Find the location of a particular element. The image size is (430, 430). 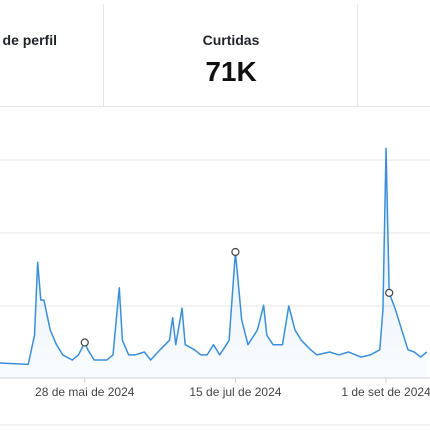

x-tick-label: 1 de set de 2024 is located at coordinates (385, 392).